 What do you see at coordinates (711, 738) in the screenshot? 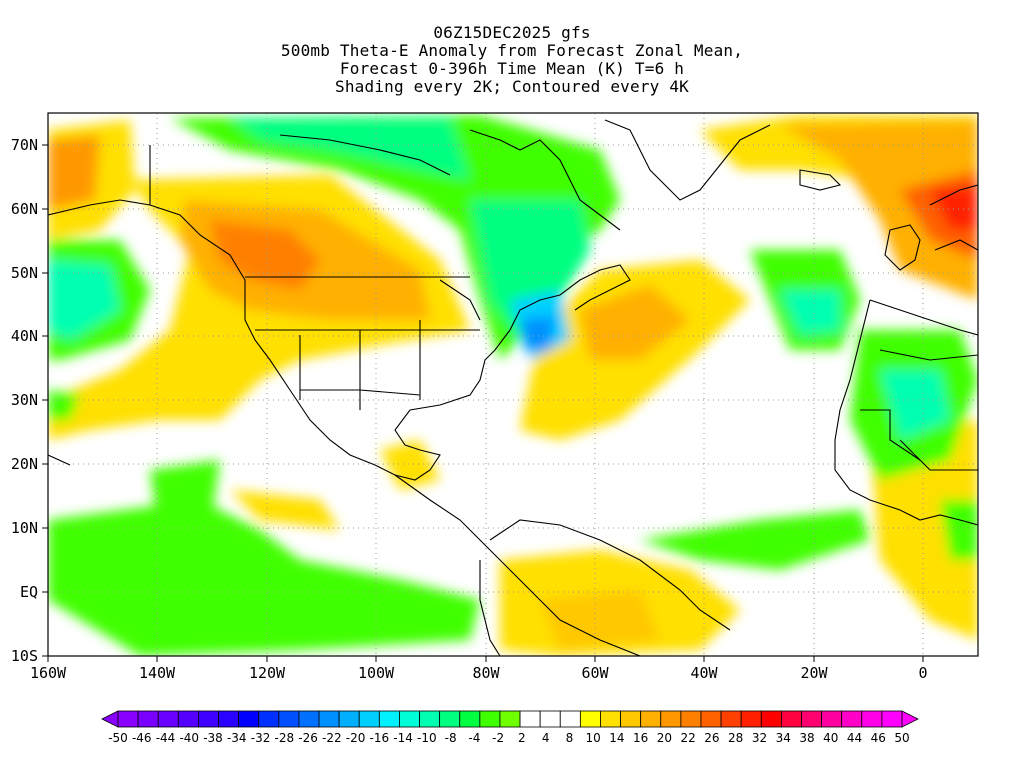
I see `colorbar-label: 26` at bounding box center [711, 738].